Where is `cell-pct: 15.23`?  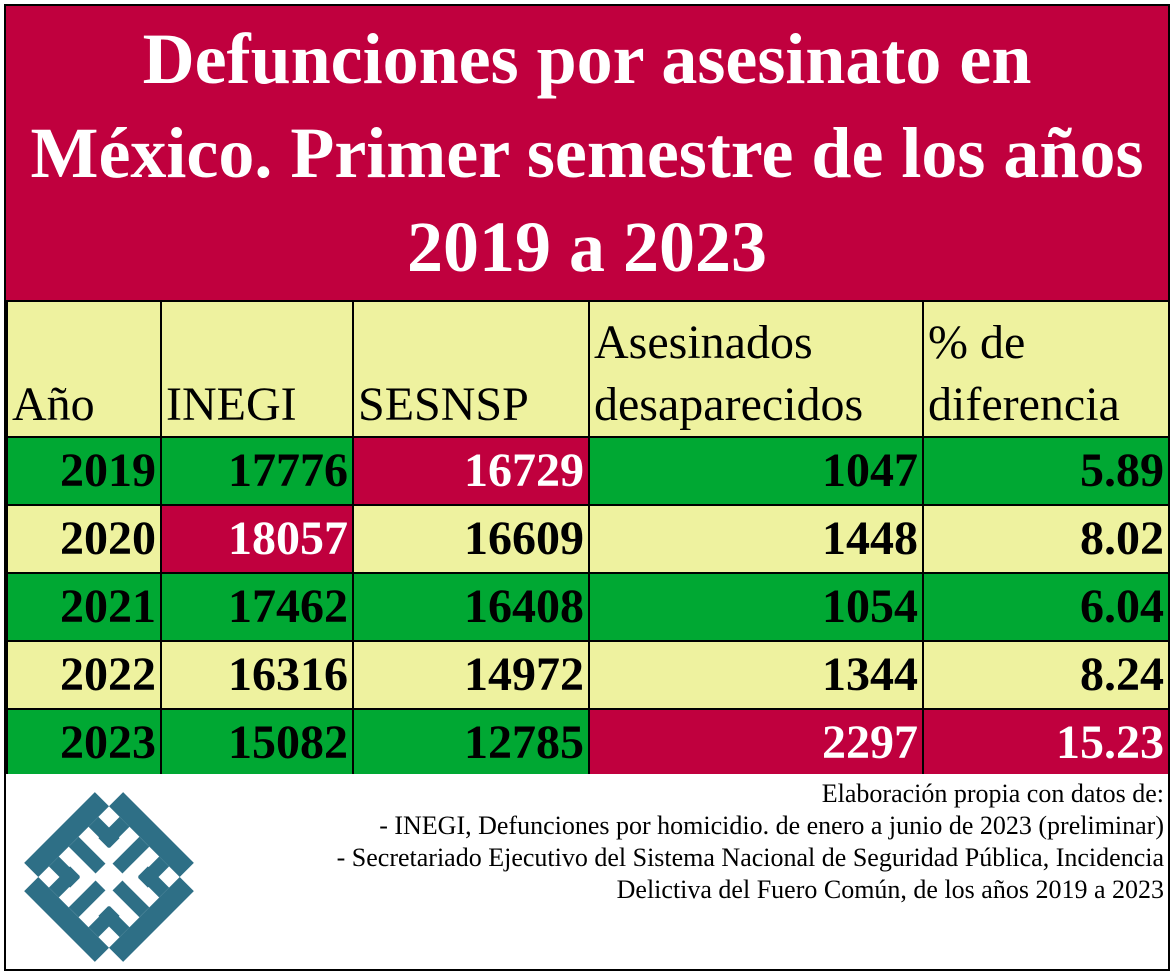 cell-pct: 15.23 is located at coordinates (1046, 743).